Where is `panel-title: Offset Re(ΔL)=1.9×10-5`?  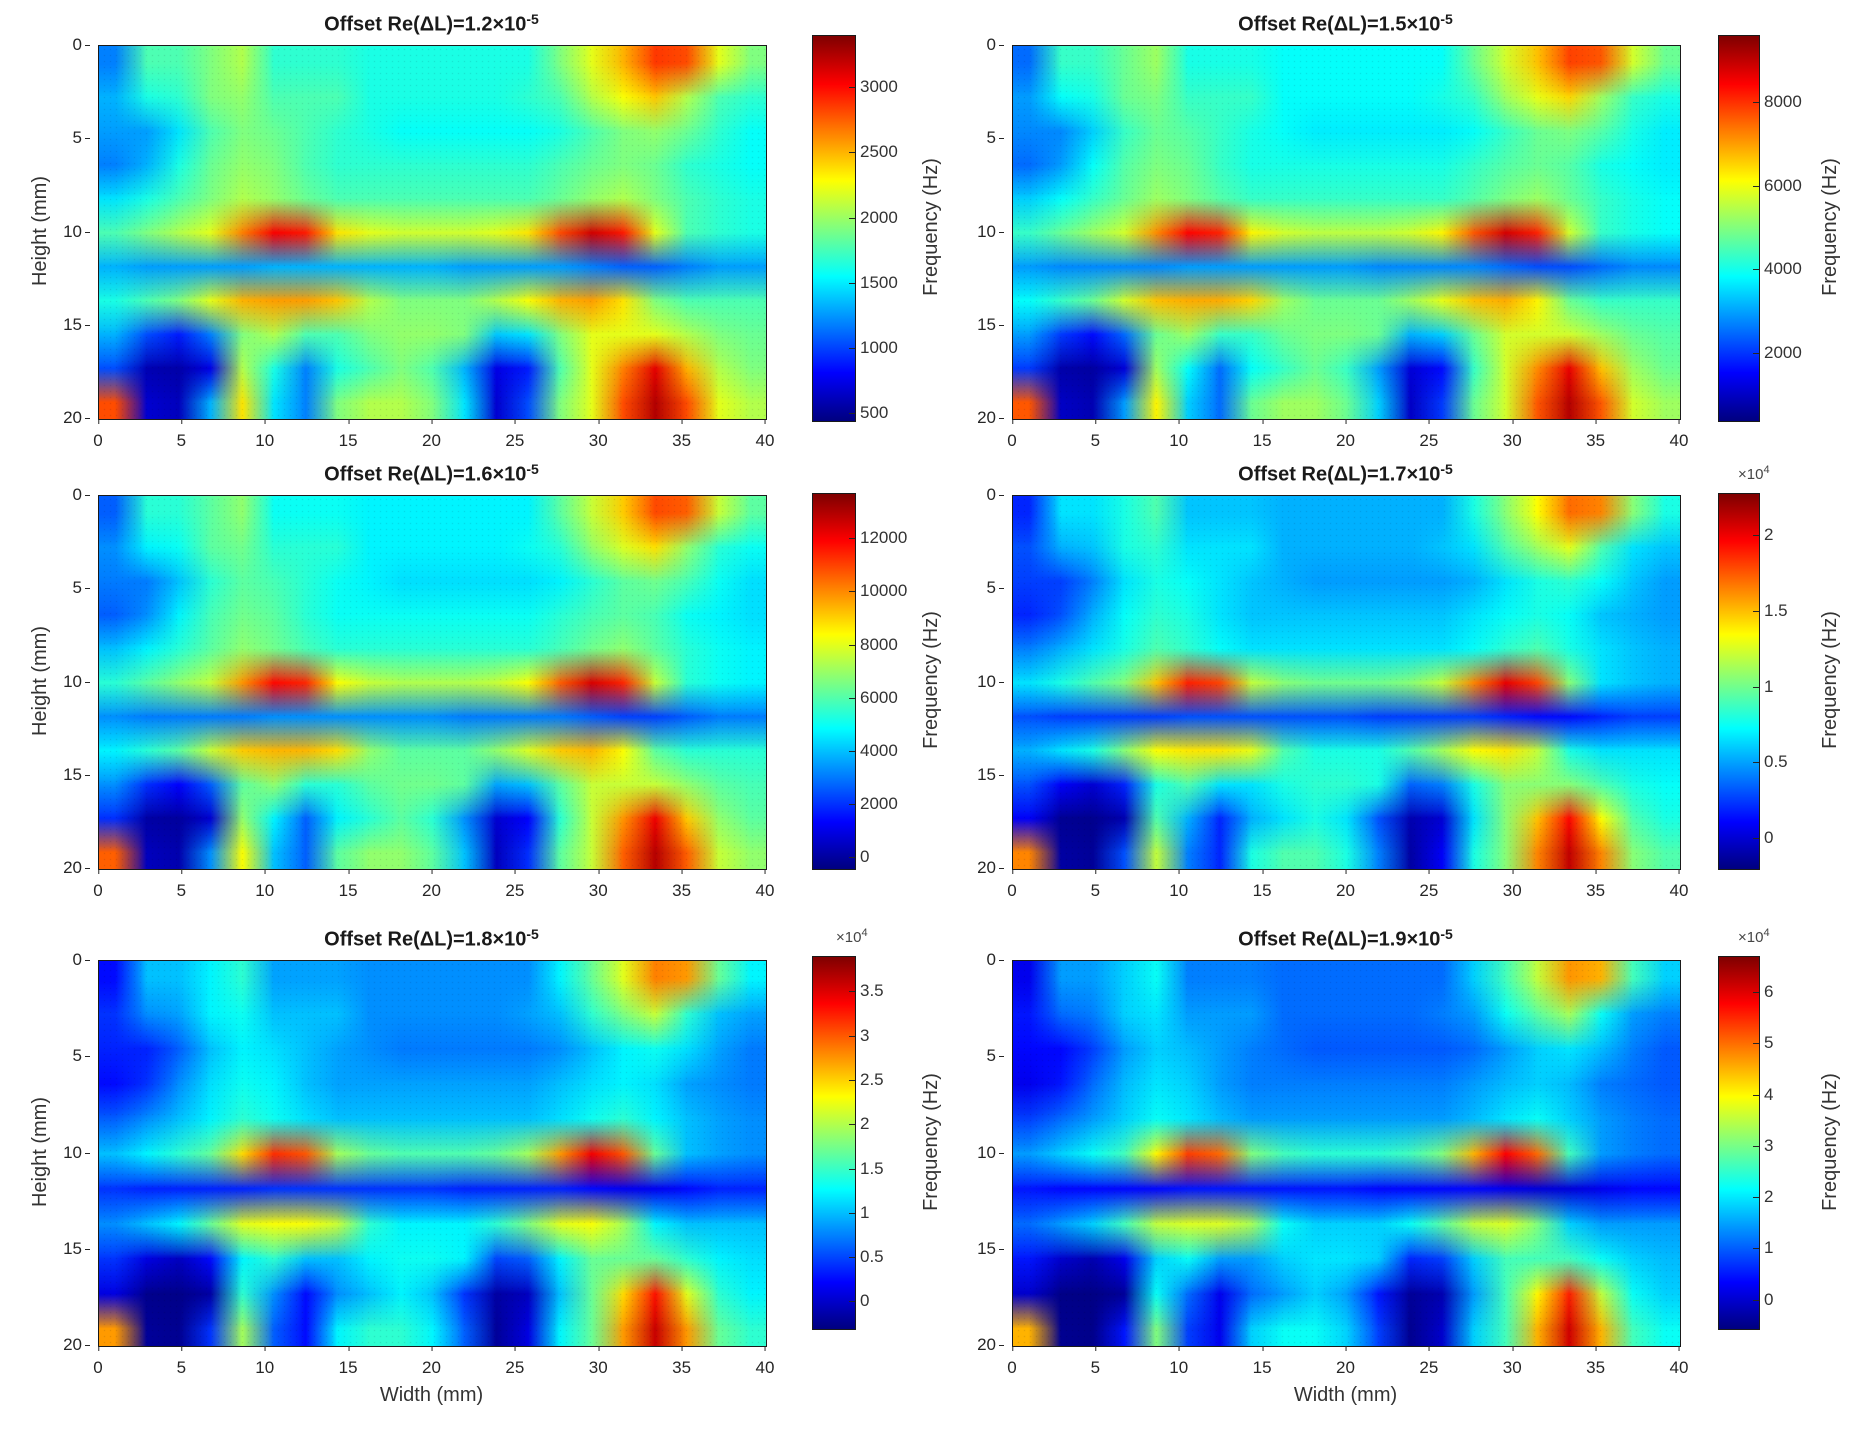
panel-title: Offset Re(ΔL)=1.9×10-5 is located at coordinates (1345, 938).